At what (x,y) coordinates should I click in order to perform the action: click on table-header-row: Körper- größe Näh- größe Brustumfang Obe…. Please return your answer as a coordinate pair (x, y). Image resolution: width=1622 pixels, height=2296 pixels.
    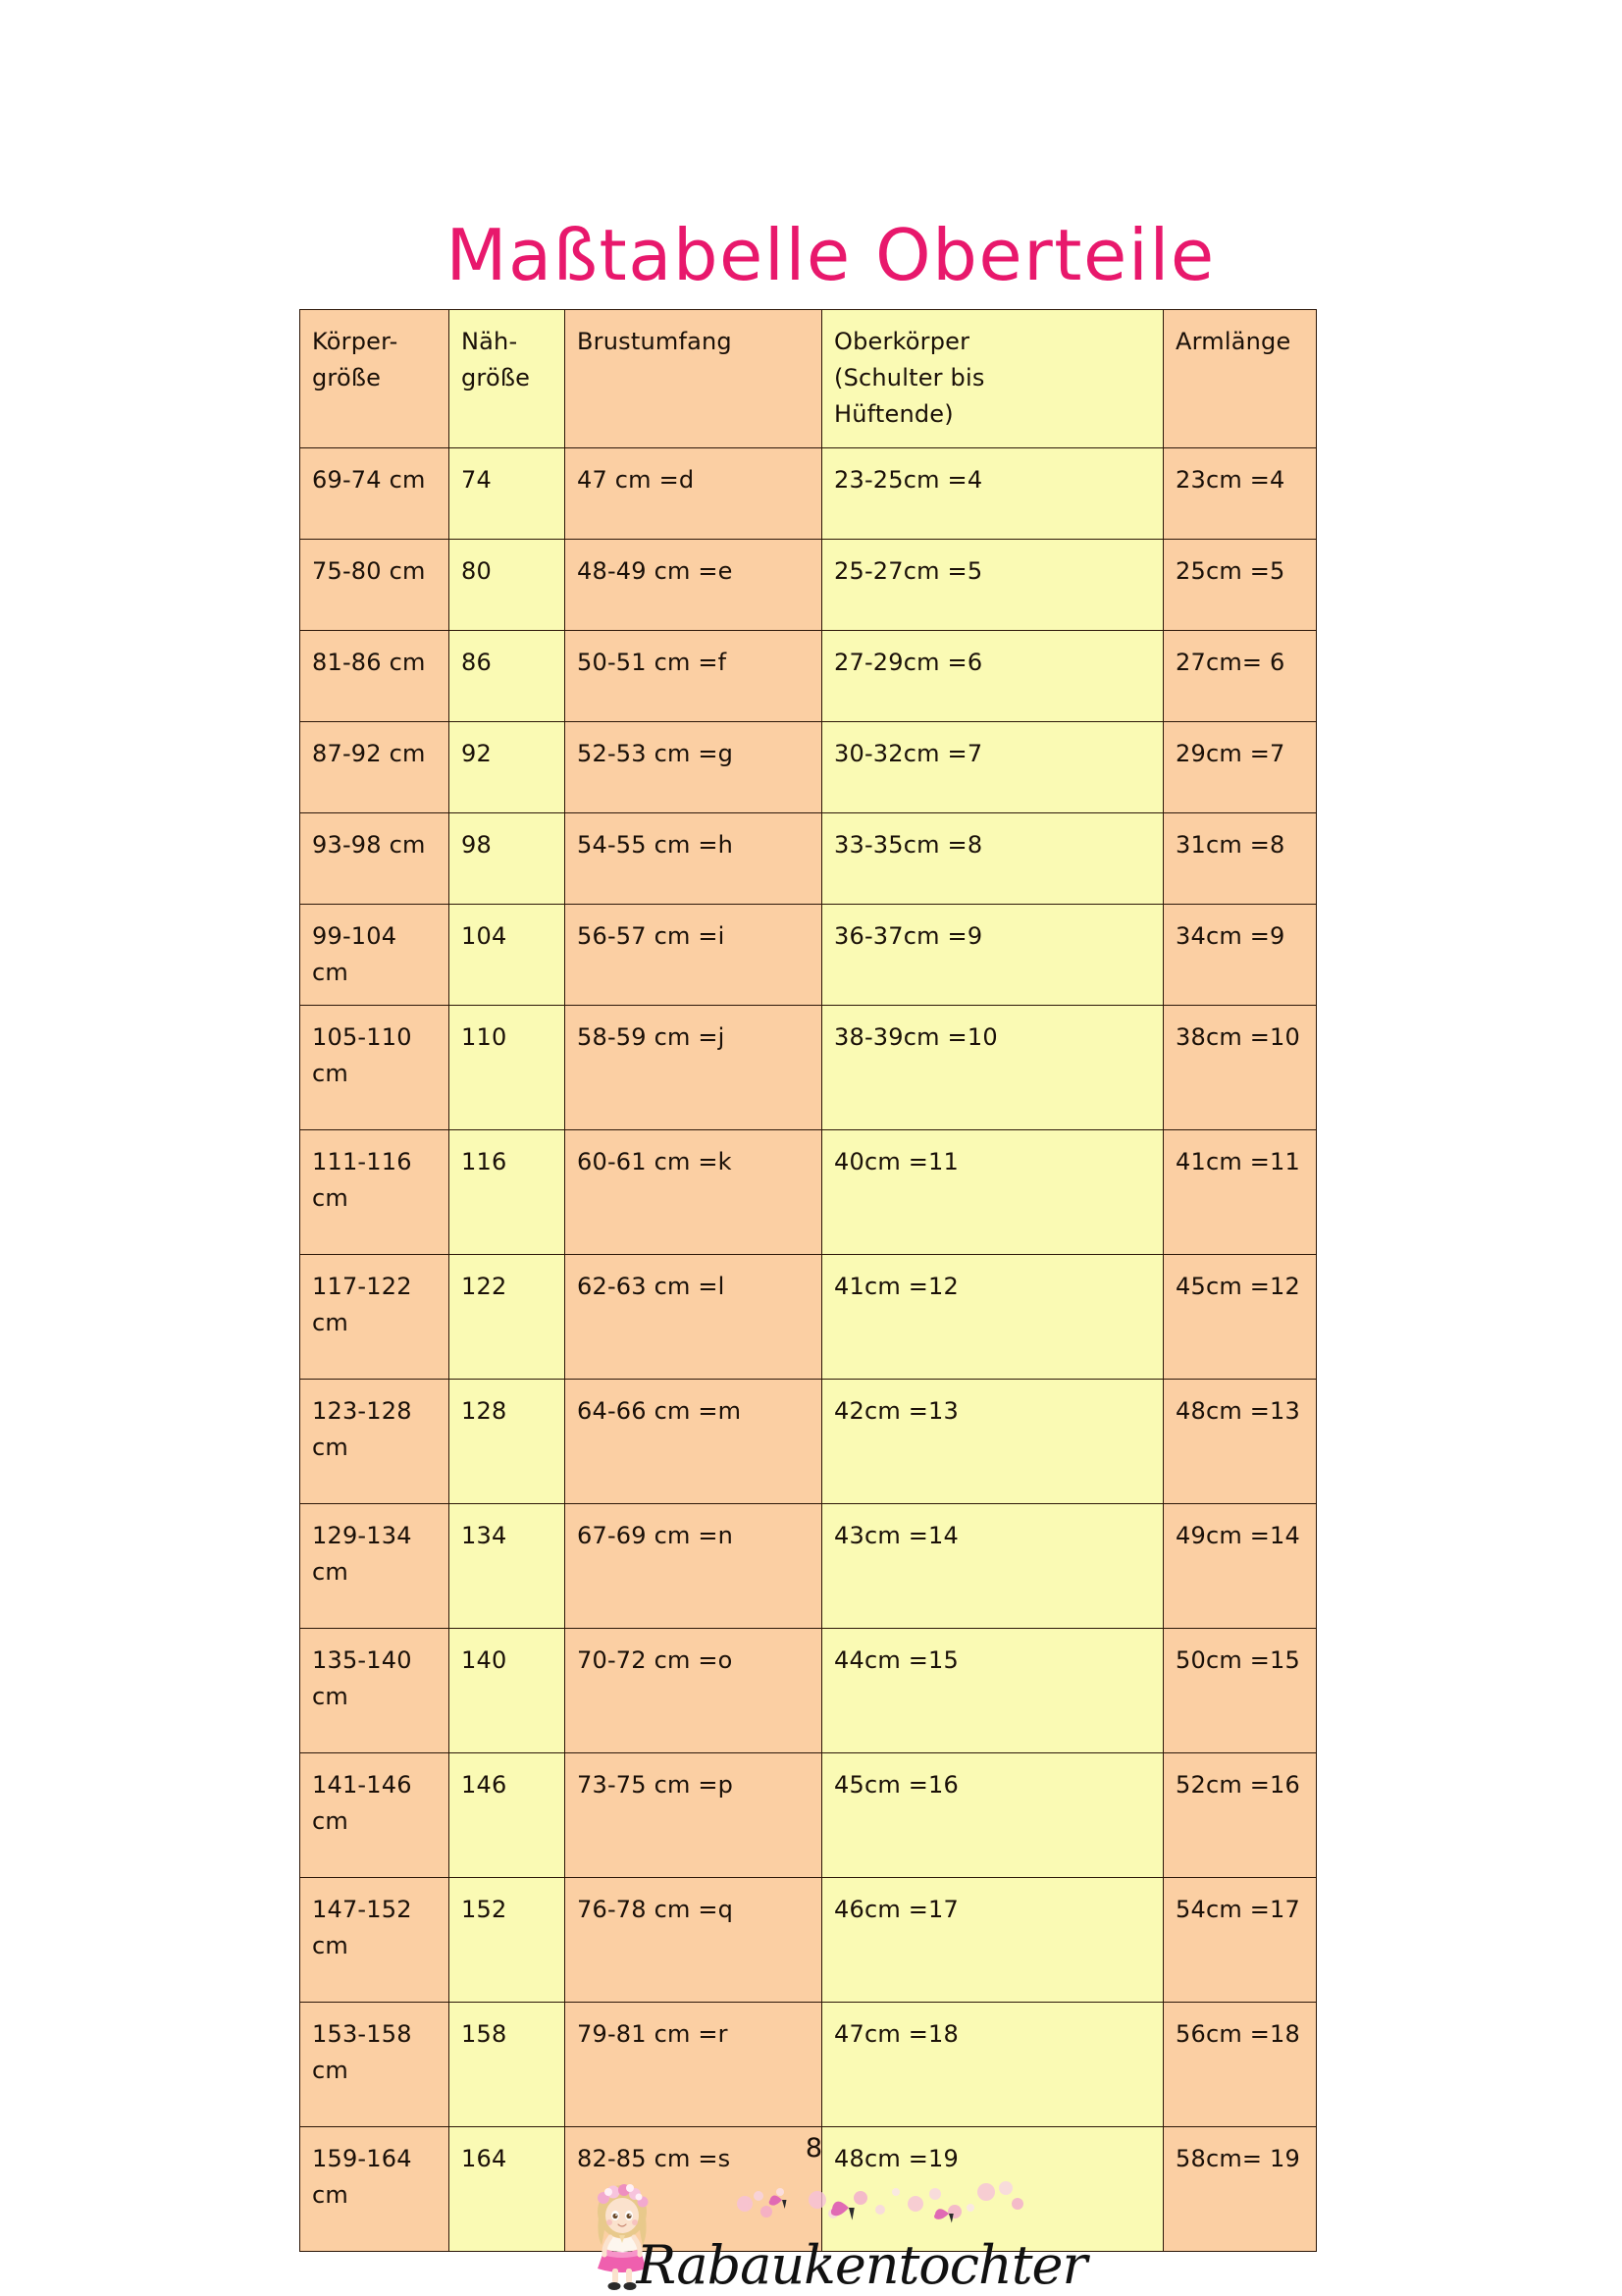
    Looking at the image, I should click on (808, 378).